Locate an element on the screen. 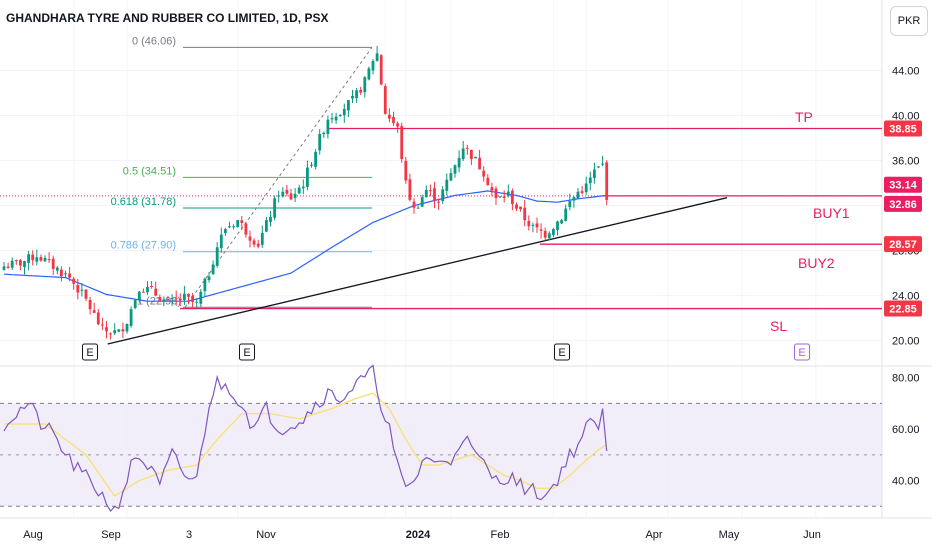 The height and width of the screenshot is (550, 932). fib-level-label: 0.5 (34.51) is located at coordinates (149, 171).